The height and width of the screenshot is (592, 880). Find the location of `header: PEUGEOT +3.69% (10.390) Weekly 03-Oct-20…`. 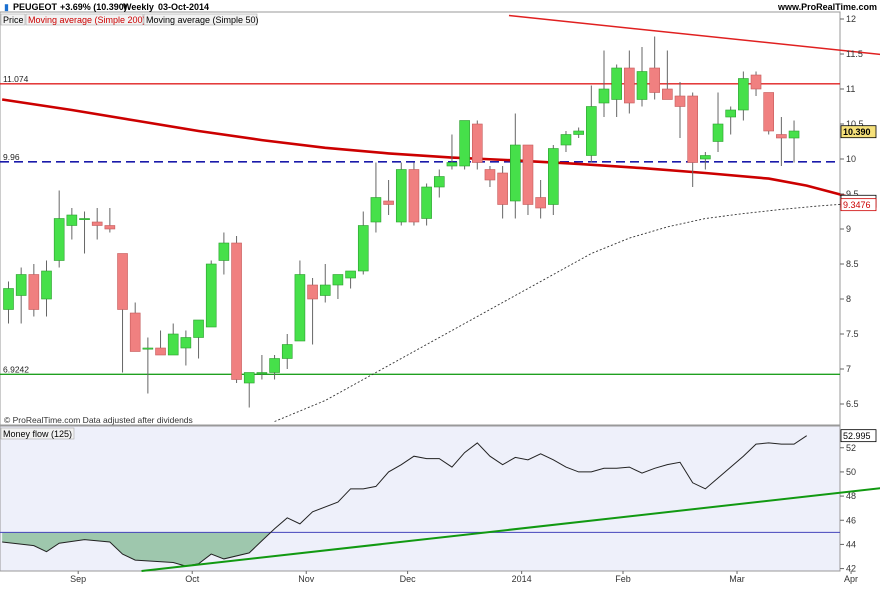

header: PEUGEOT +3.69% (10.390) Weekly 03-Oct-20… is located at coordinates (445, 7).